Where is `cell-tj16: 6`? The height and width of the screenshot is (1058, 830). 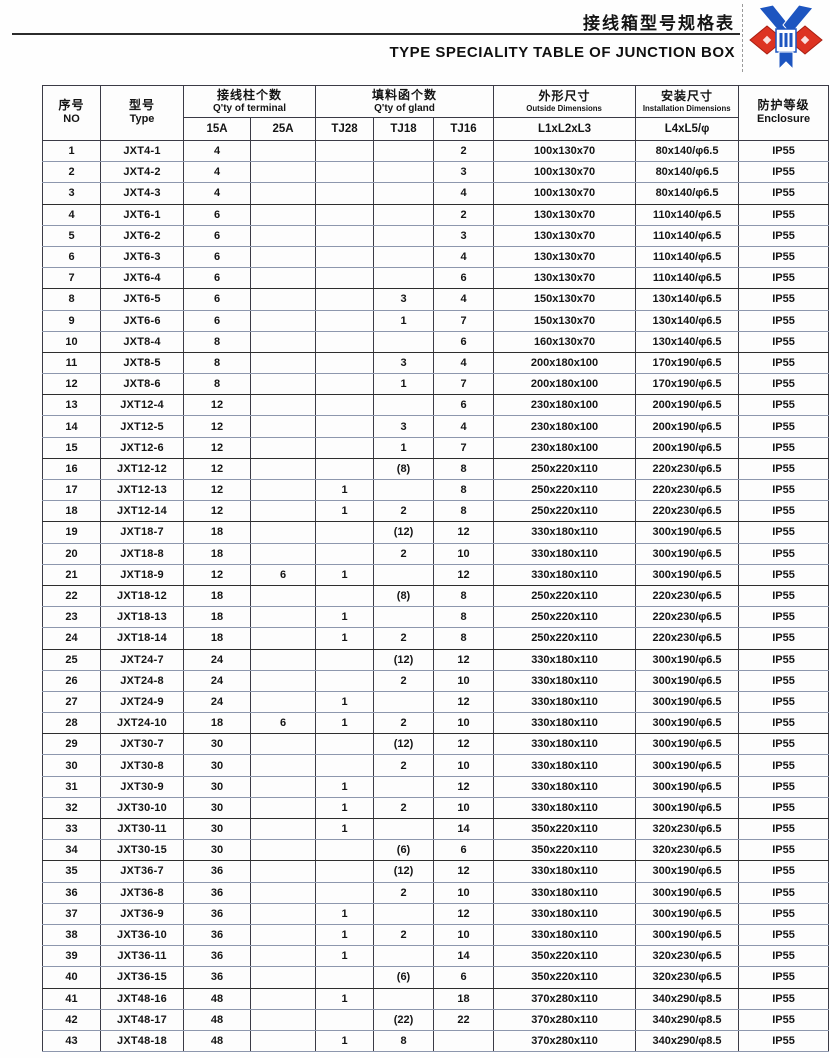 cell-tj16: 6 is located at coordinates (464, 405).